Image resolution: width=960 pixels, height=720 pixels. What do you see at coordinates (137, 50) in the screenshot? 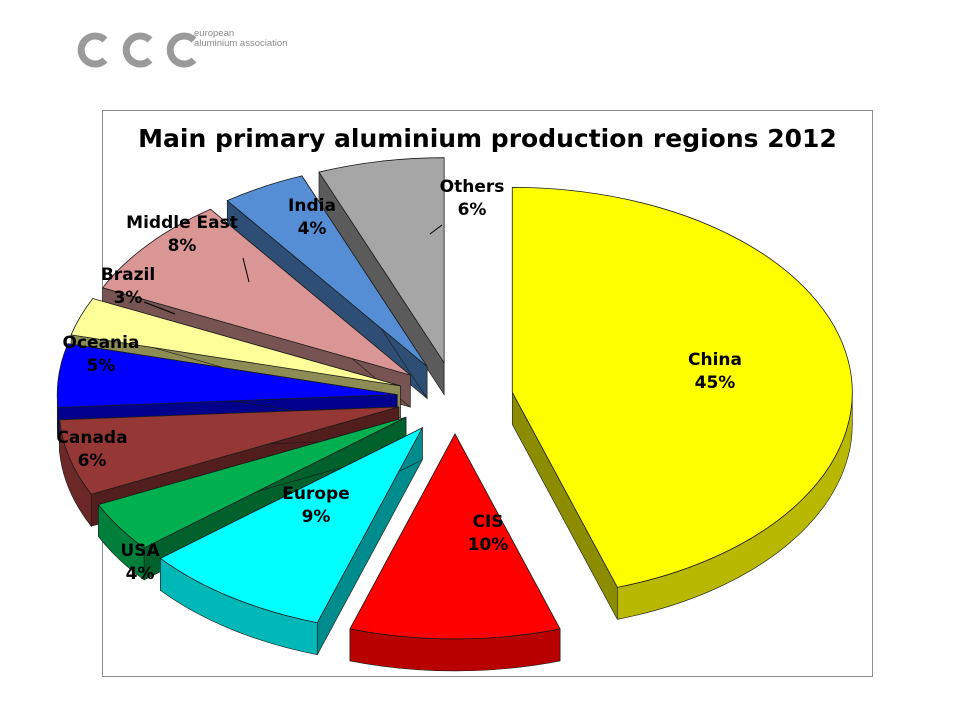
I see `association-logo` at bounding box center [137, 50].